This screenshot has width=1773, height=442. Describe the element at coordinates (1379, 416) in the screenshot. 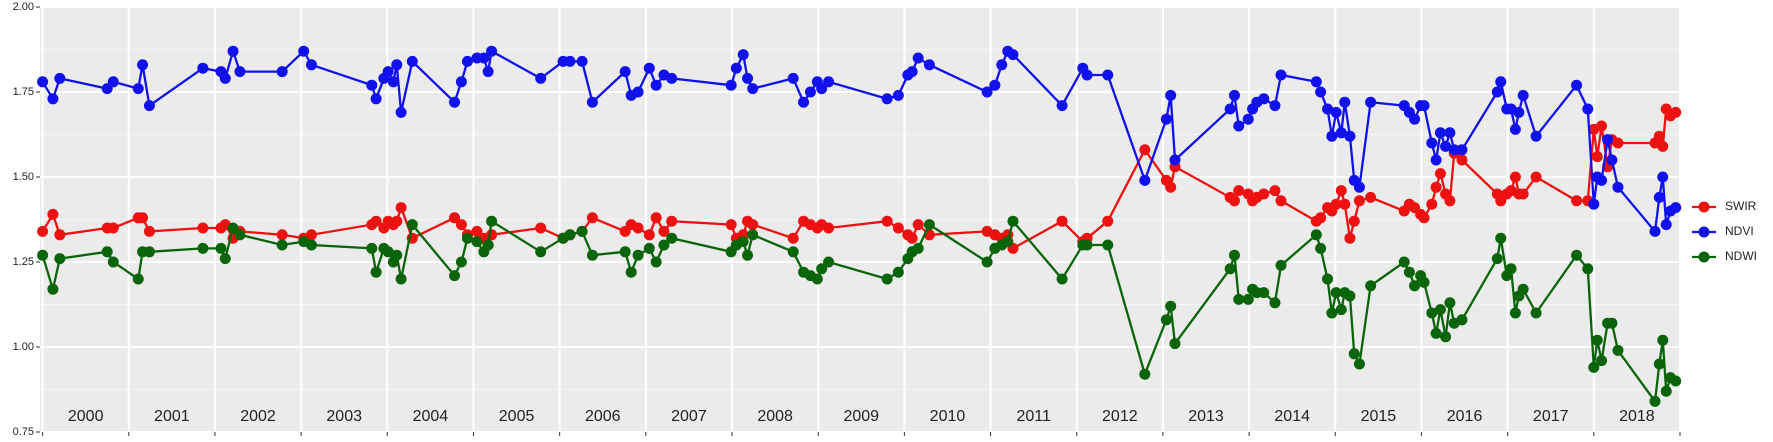

I see `year-label: 2015` at that location.